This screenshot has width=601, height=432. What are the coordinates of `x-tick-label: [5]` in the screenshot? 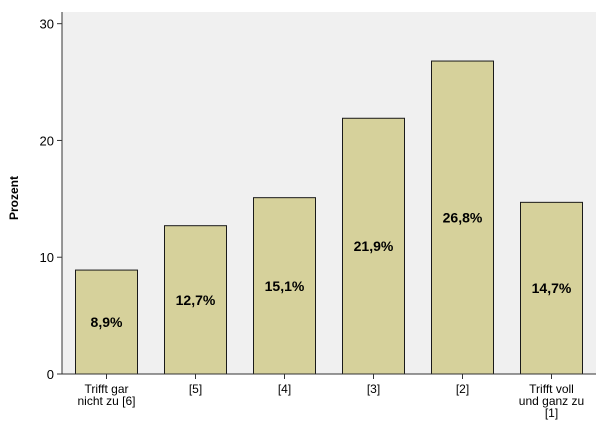 It's located at (195, 389).